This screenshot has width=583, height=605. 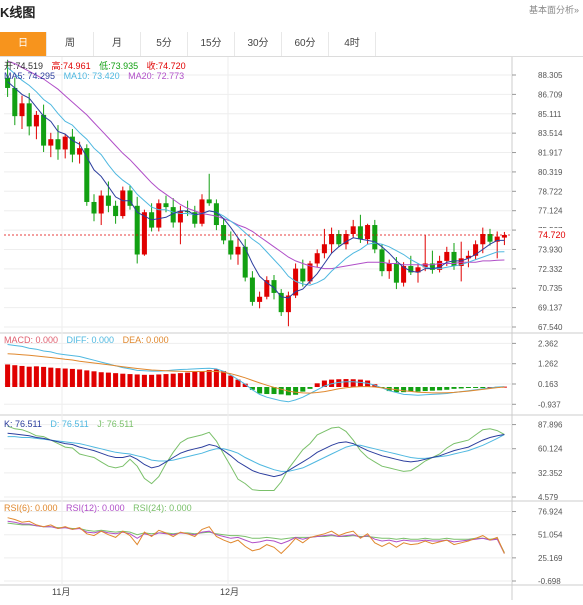 What do you see at coordinates (256, 455) in the screenshot?
I see `kdj-k-line` at bounding box center [256, 455].